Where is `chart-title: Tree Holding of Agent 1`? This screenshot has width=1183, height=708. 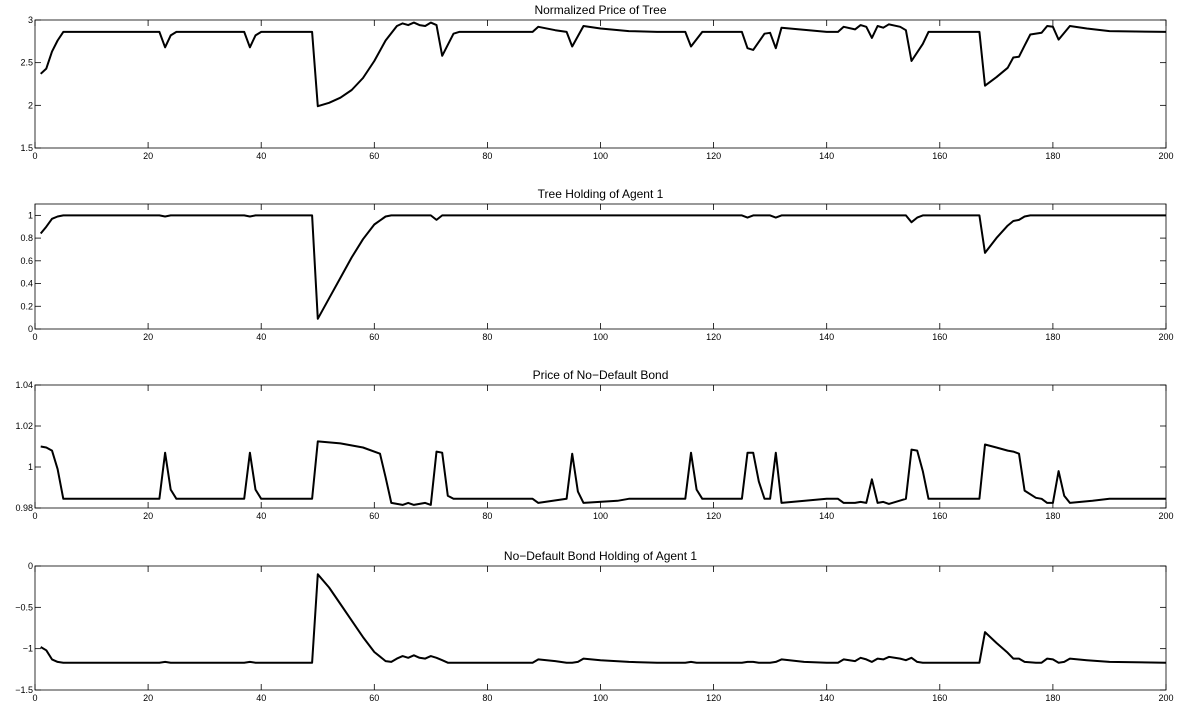
chart-title: Tree Holding of Agent 1 is located at coordinates (601, 194).